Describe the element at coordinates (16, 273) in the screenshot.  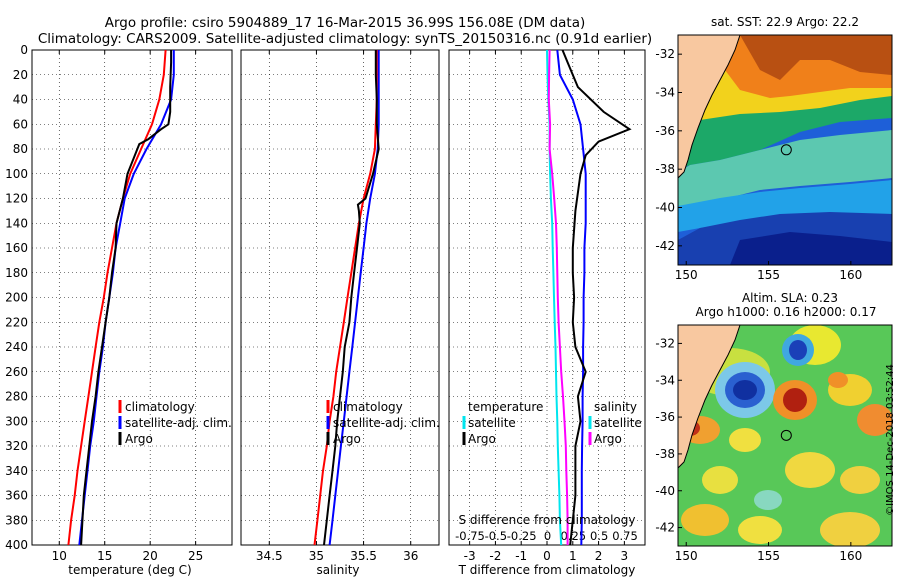
I see `depth-tick-label: 180` at that location.